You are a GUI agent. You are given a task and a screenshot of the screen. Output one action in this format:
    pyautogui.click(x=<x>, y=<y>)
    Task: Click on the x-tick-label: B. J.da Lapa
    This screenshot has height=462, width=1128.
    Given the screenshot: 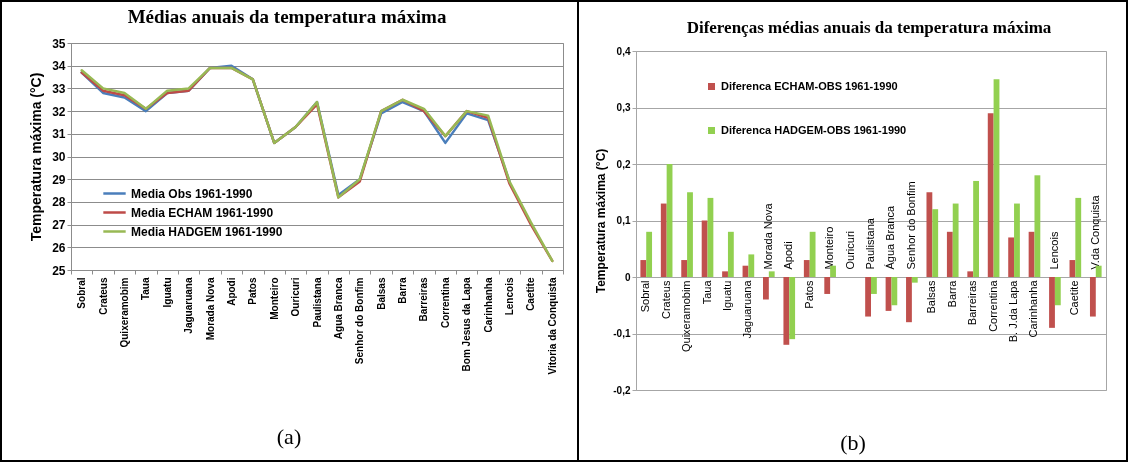 What is the action you would take?
    pyautogui.click(x=1013, y=311)
    